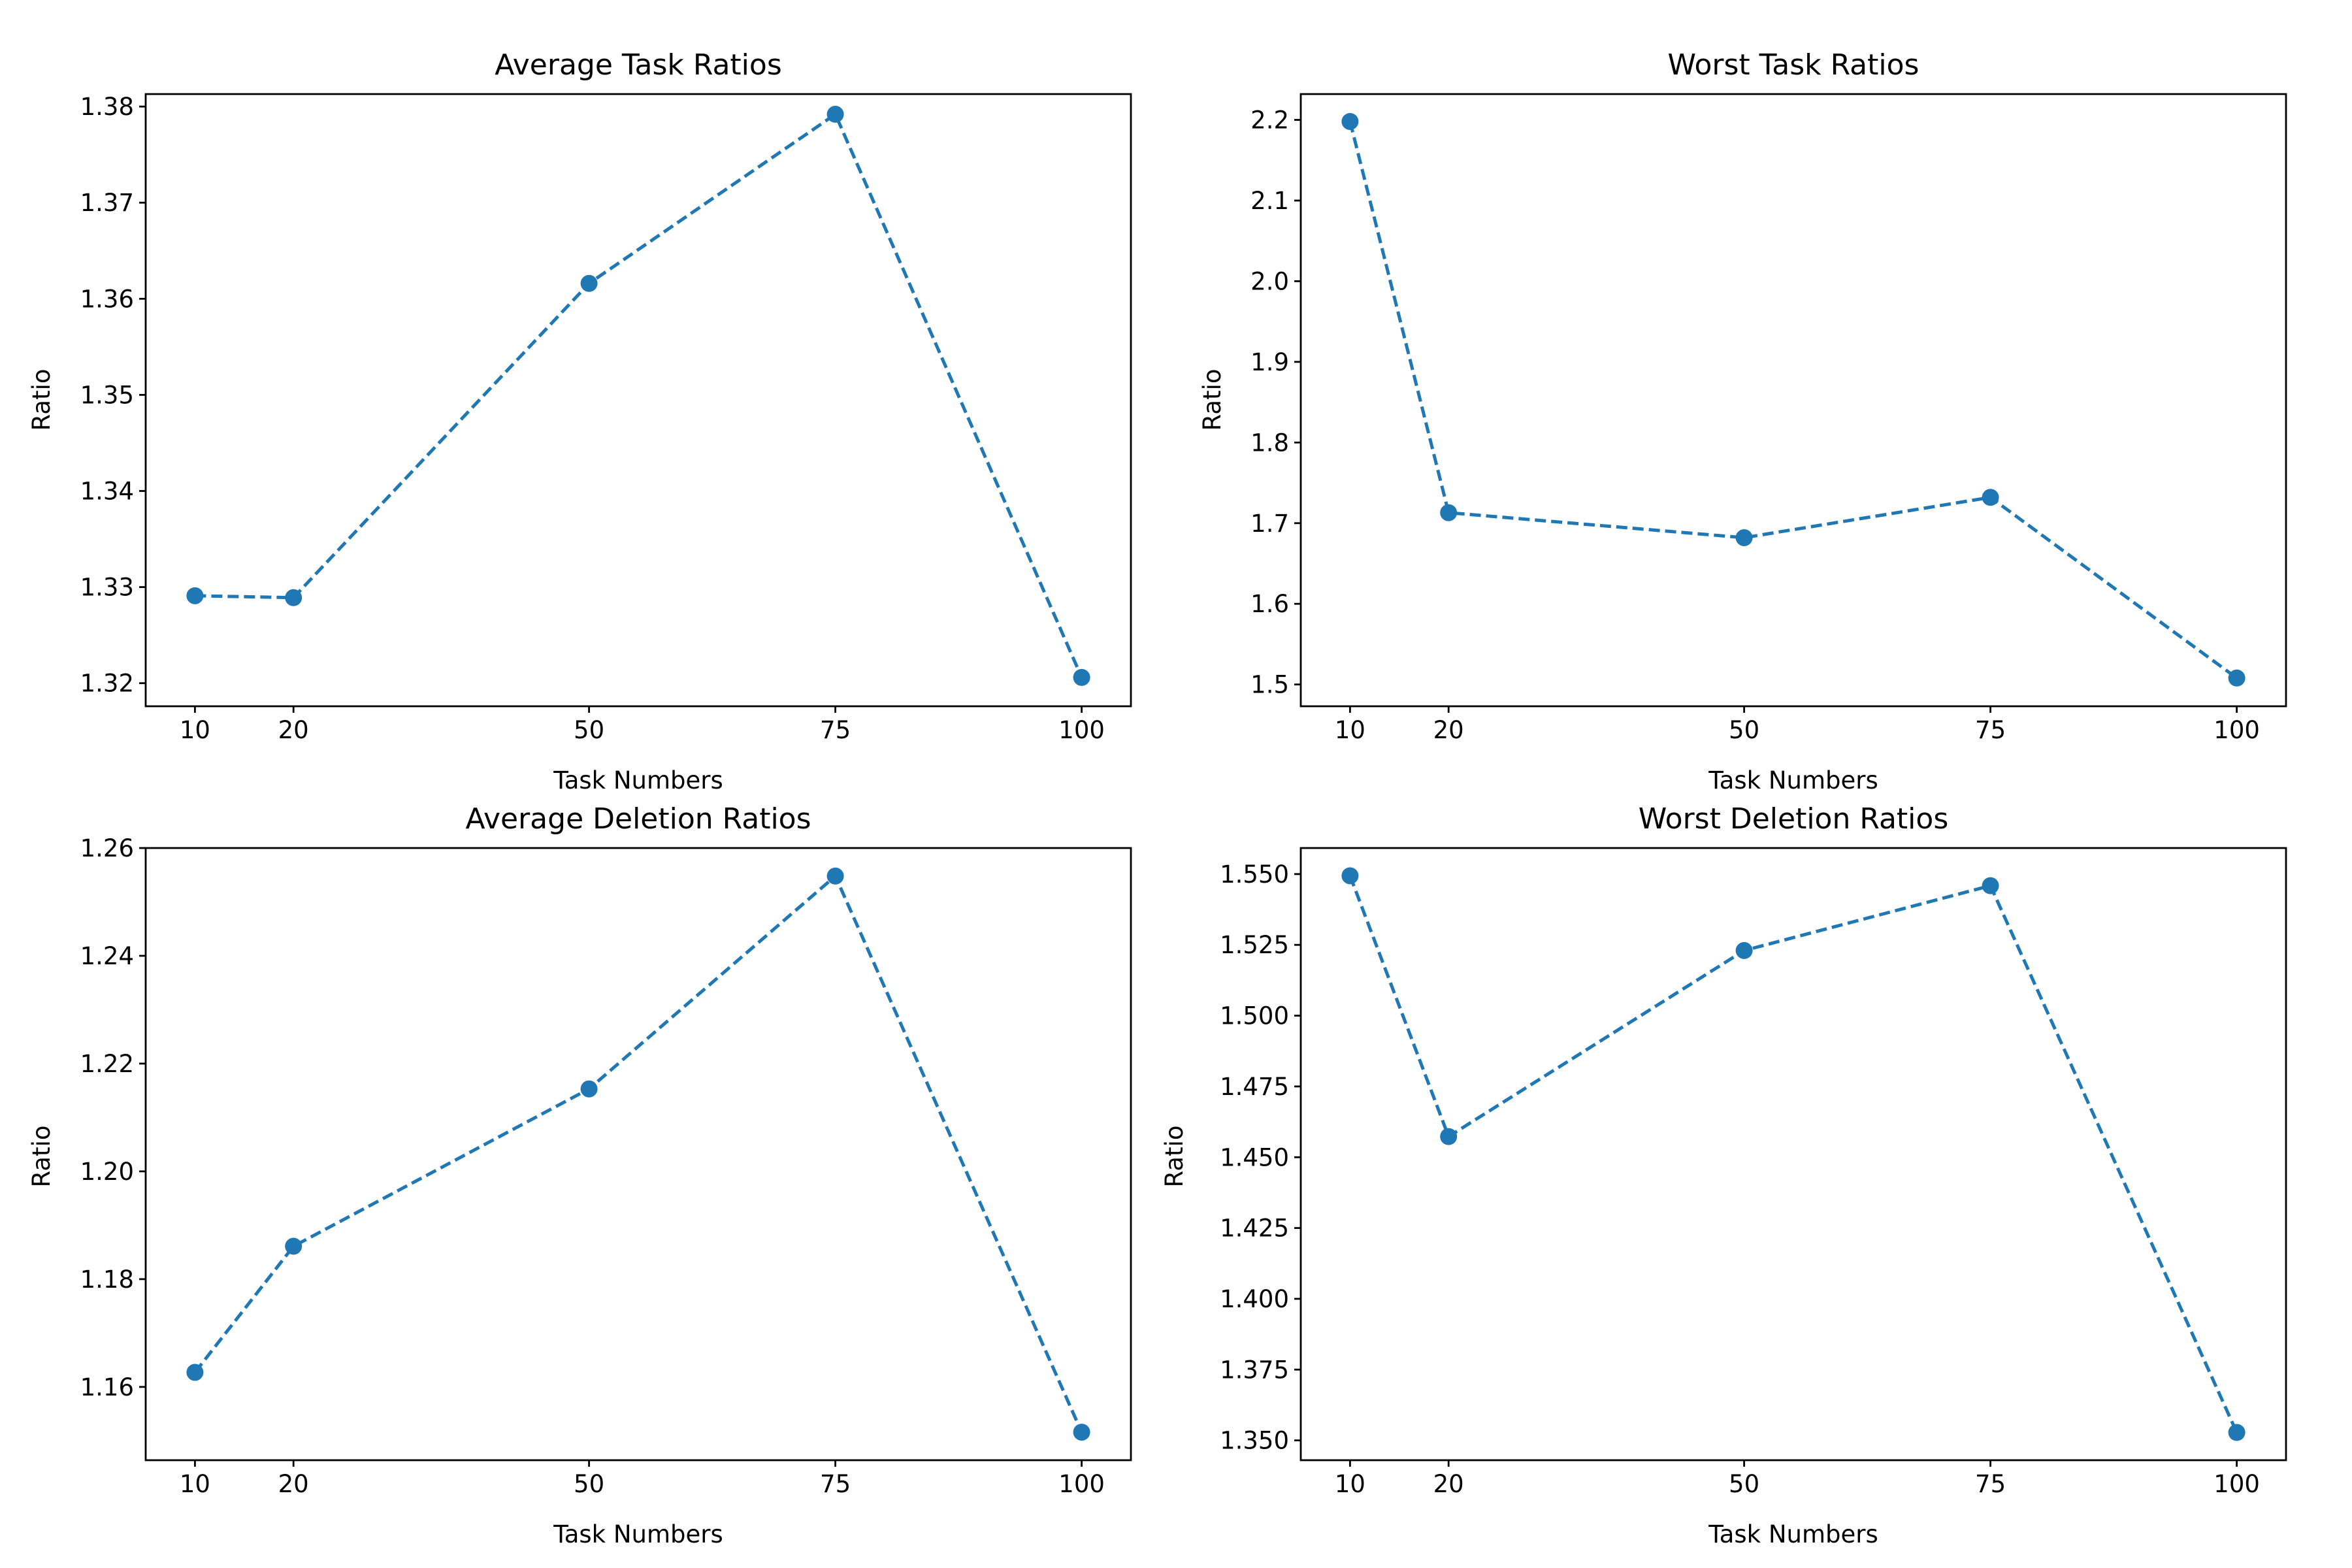  What do you see at coordinates (1794, 819) in the screenshot?
I see `panel-title: Worst Deletion Ratios` at bounding box center [1794, 819].